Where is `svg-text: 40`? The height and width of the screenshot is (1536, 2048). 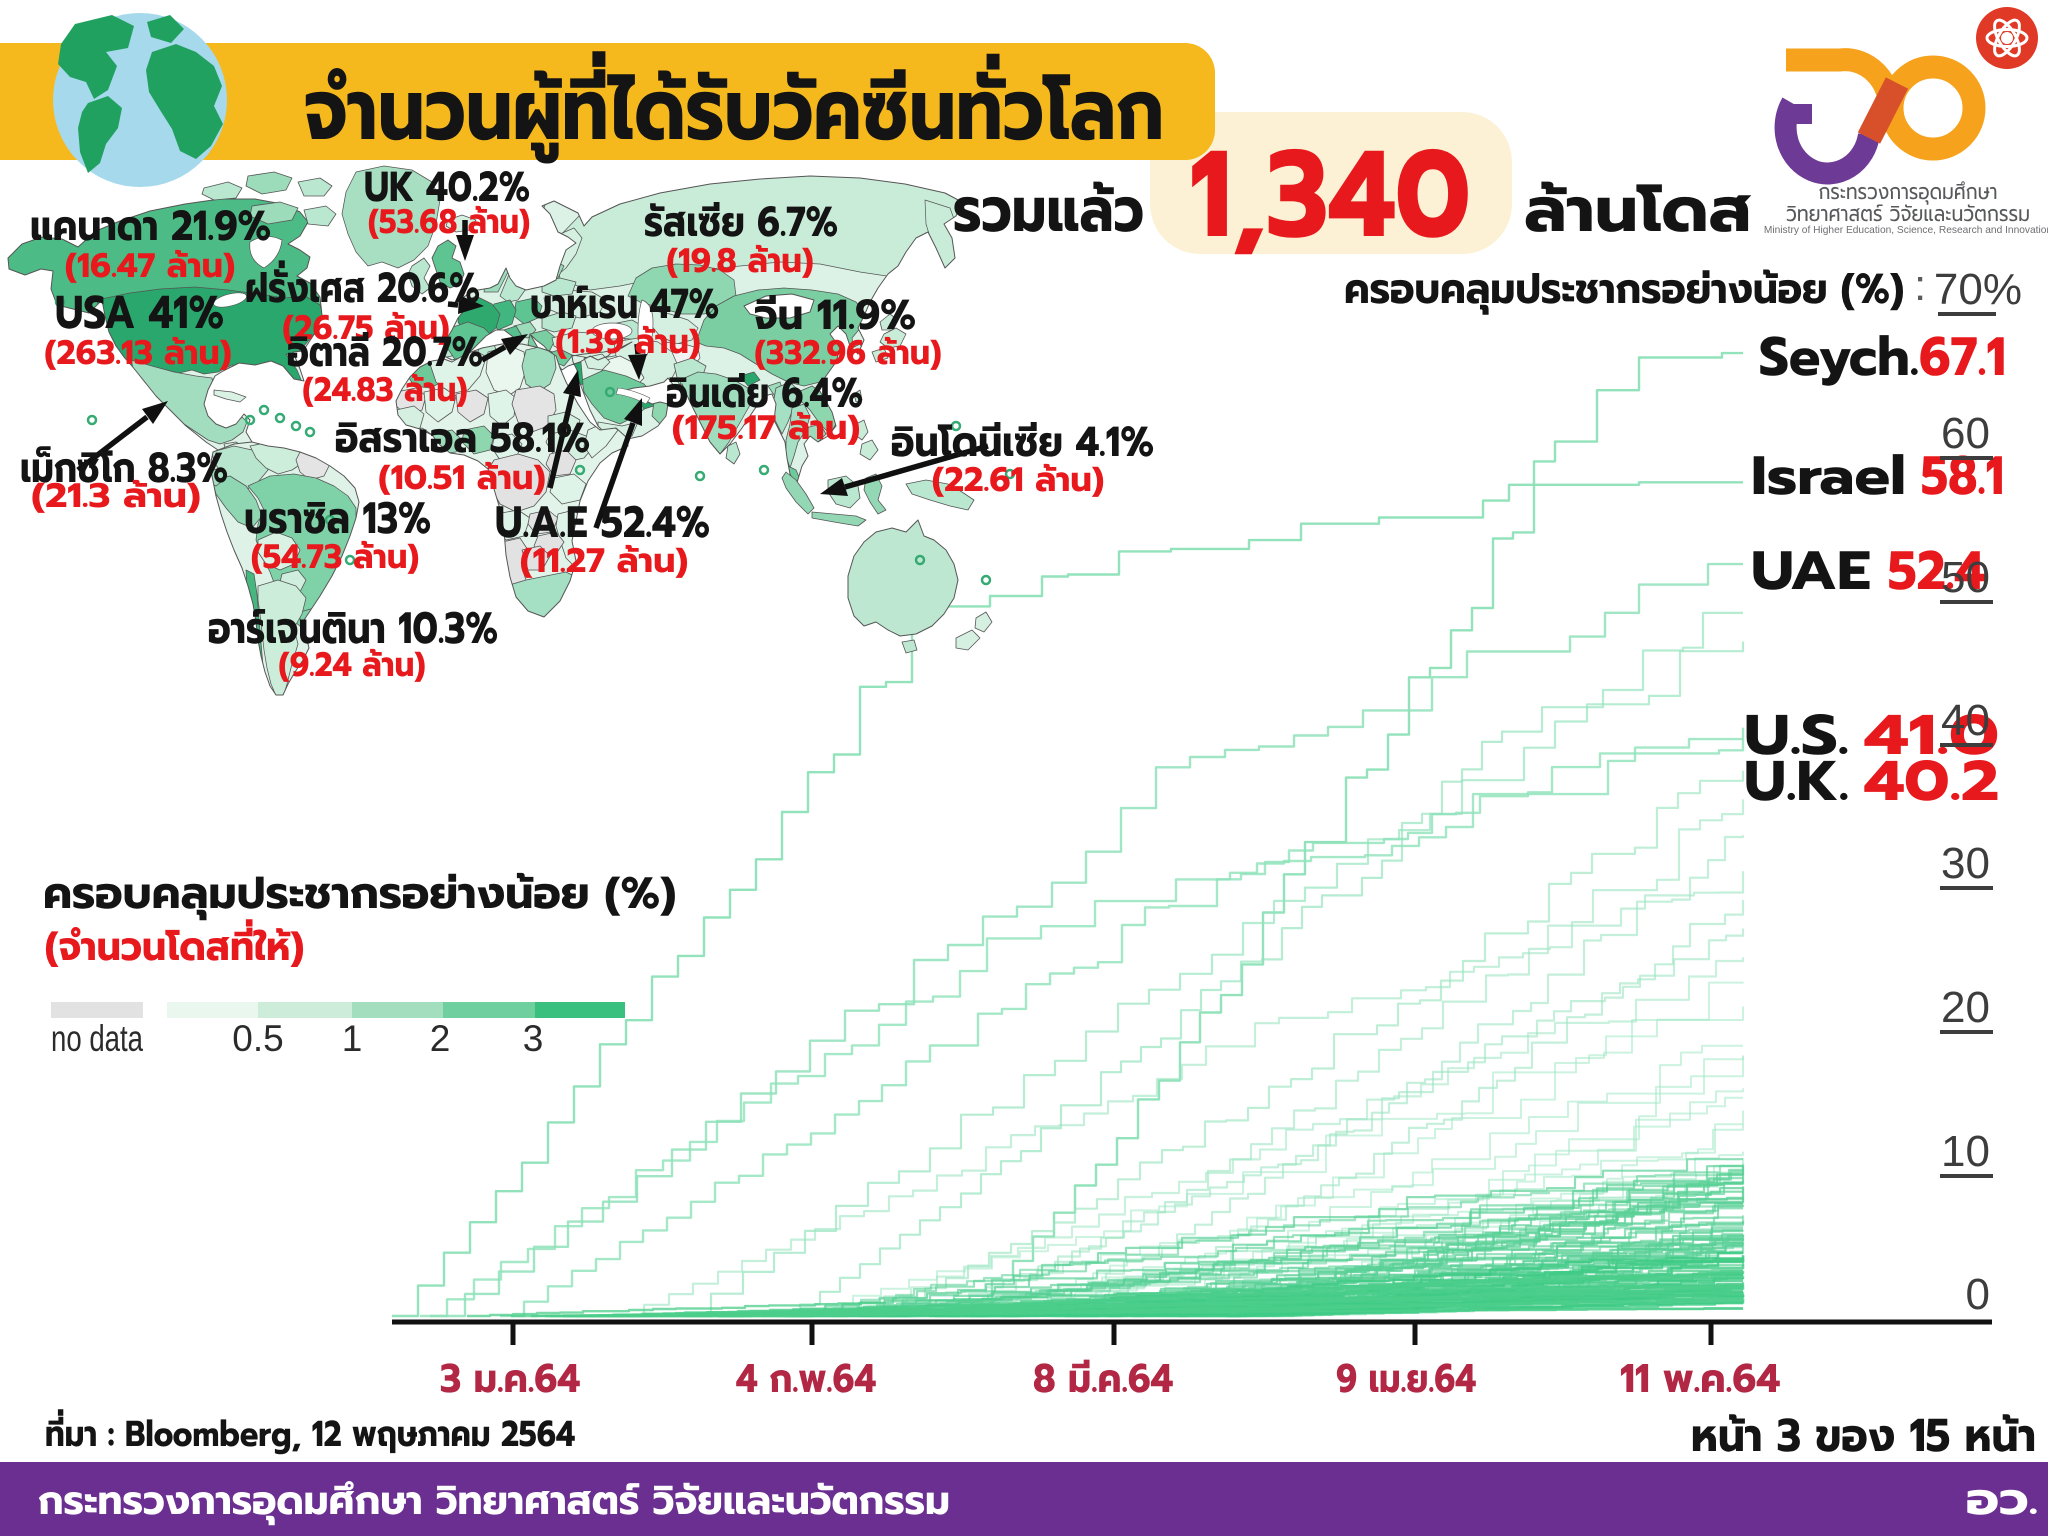
svg-text: 40 is located at coordinates (1965, 720).